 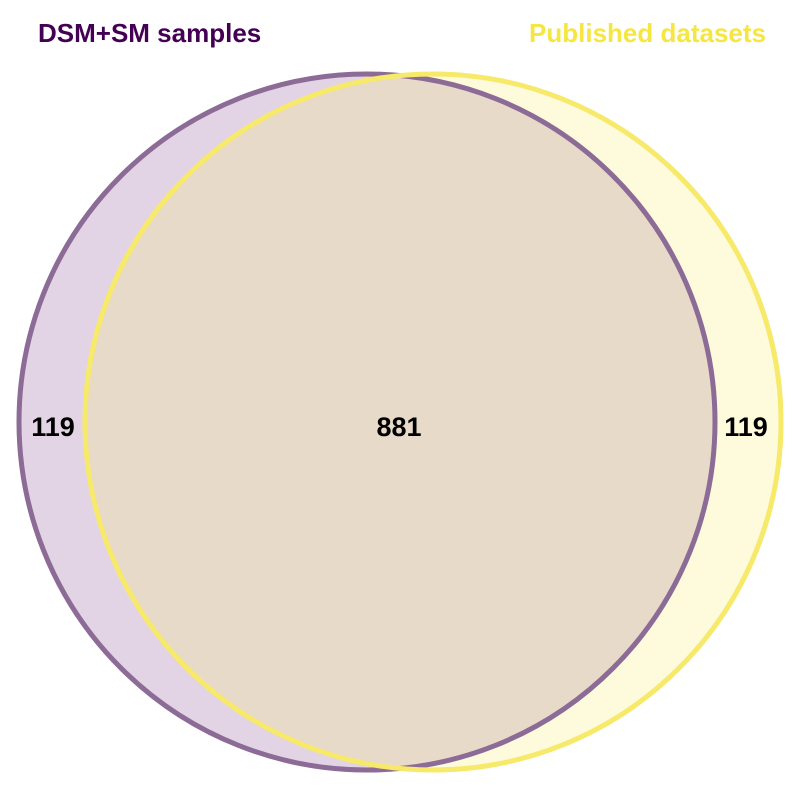 What do you see at coordinates (53, 427) in the screenshot?
I see `count-only-dsm-sm: 119` at bounding box center [53, 427].